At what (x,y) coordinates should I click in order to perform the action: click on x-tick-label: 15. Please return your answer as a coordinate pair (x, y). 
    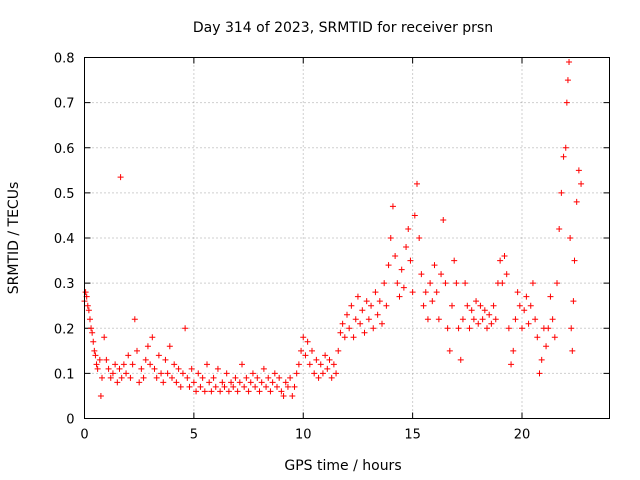
    Looking at the image, I should click on (412, 435).